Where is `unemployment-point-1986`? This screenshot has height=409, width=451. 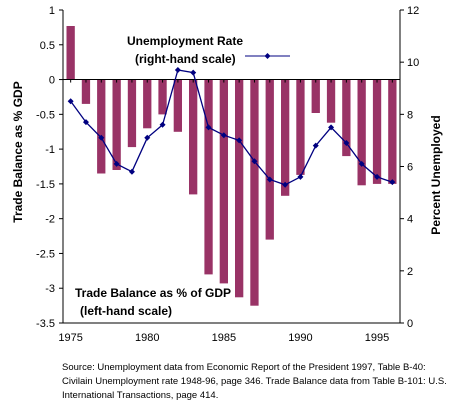
unemployment-point-1986 is located at coordinates (239, 140).